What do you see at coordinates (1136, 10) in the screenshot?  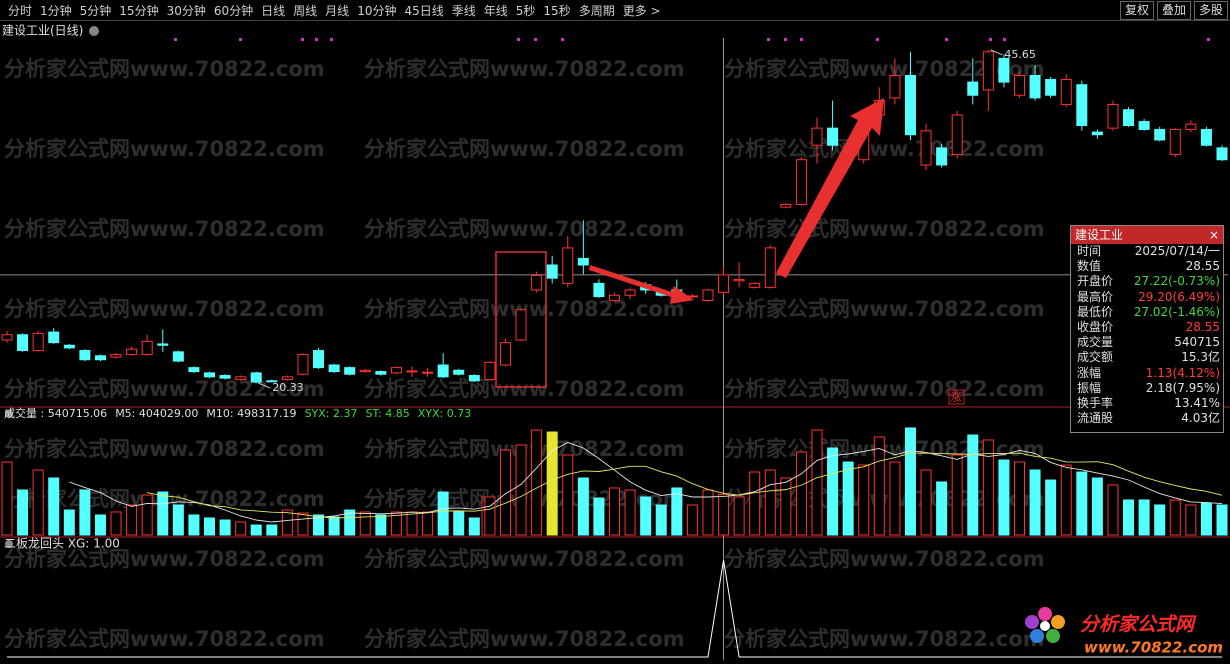 I see `toolbar-button: 复权` at bounding box center [1136, 10].